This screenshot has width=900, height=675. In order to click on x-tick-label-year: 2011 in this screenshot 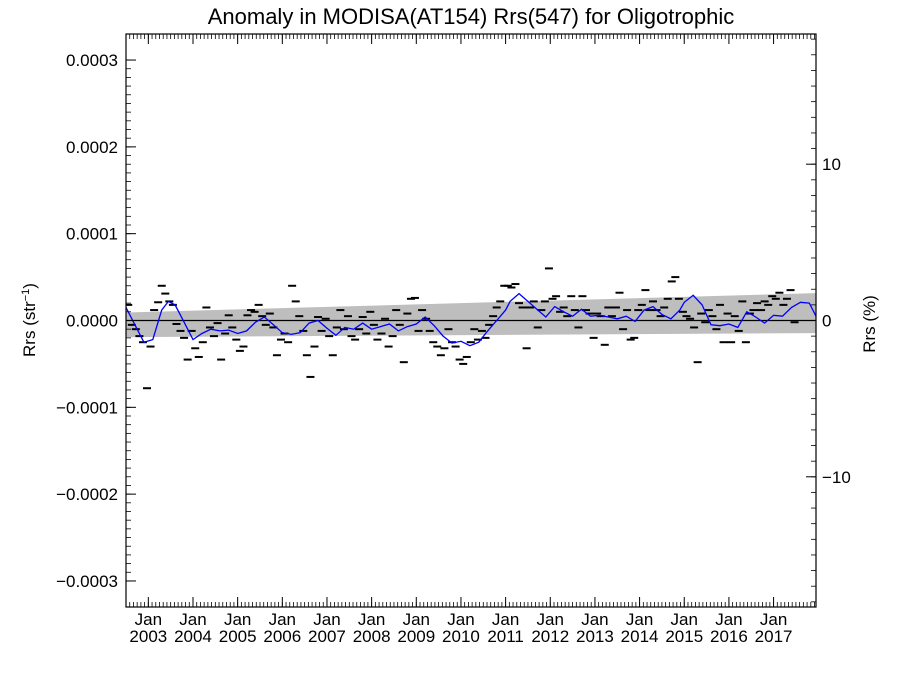, I will do `click(505, 636)`.